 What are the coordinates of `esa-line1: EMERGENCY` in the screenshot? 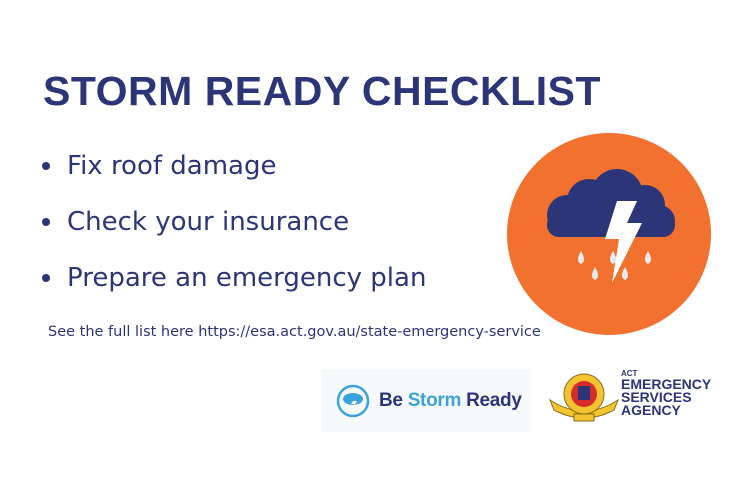 It's located at (666, 384).